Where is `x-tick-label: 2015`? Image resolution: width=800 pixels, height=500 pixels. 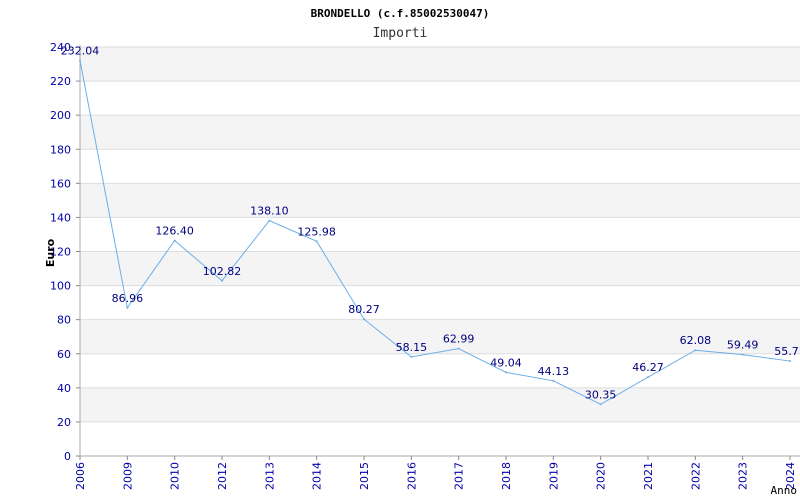
x-tick-label: 2015 is located at coordinates (364, 476).